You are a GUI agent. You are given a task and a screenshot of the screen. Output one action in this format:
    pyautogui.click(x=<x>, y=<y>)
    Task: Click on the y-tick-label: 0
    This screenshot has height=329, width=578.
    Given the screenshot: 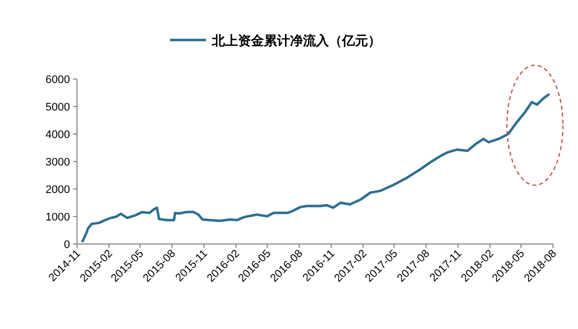 What is the action you would take?
    pyautogui.click(x=67, y=245)
    